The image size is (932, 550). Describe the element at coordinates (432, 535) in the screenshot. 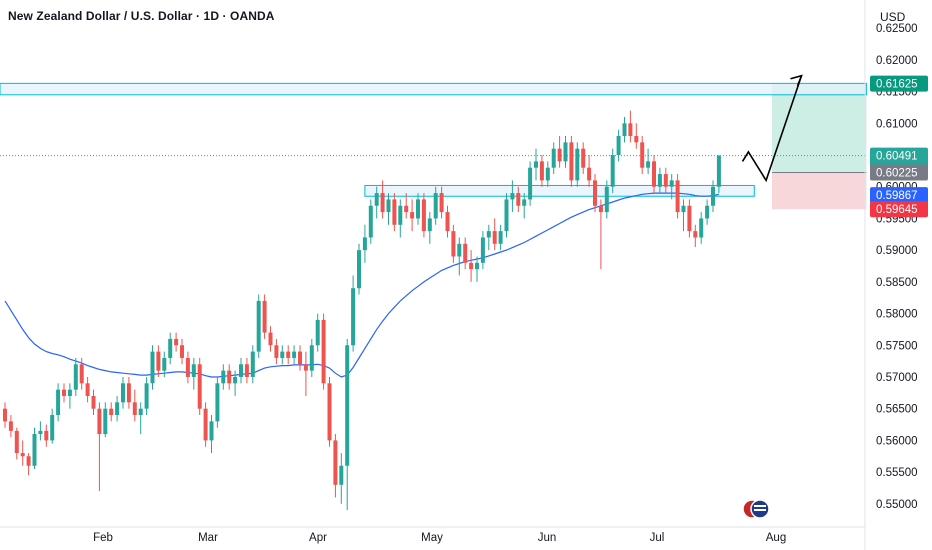

I see `time-axis: Feb Mar Apr May Jun Jul Aug` at that location.